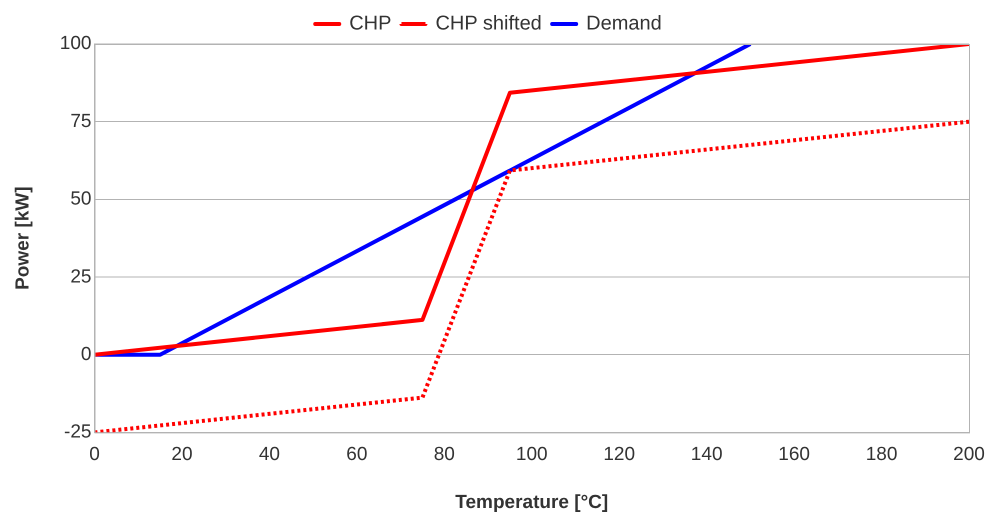 The width and height of the screenshot is (989, 520). I want to click on y-tick-label: 75, so click(81, 121).